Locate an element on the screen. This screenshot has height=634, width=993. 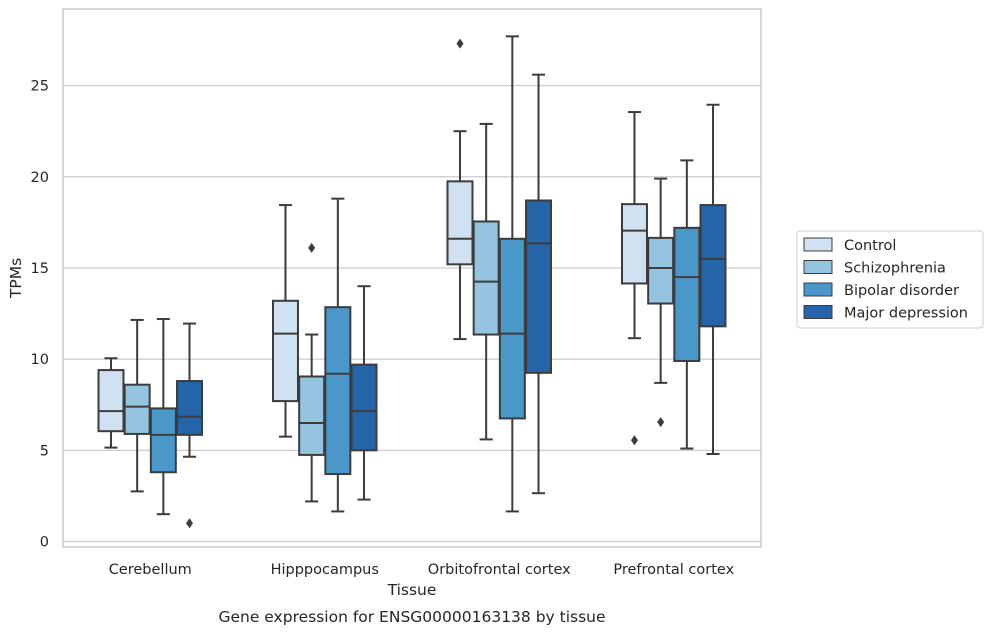
y-axis-label: TPMs is located at coordinates (16, 278).